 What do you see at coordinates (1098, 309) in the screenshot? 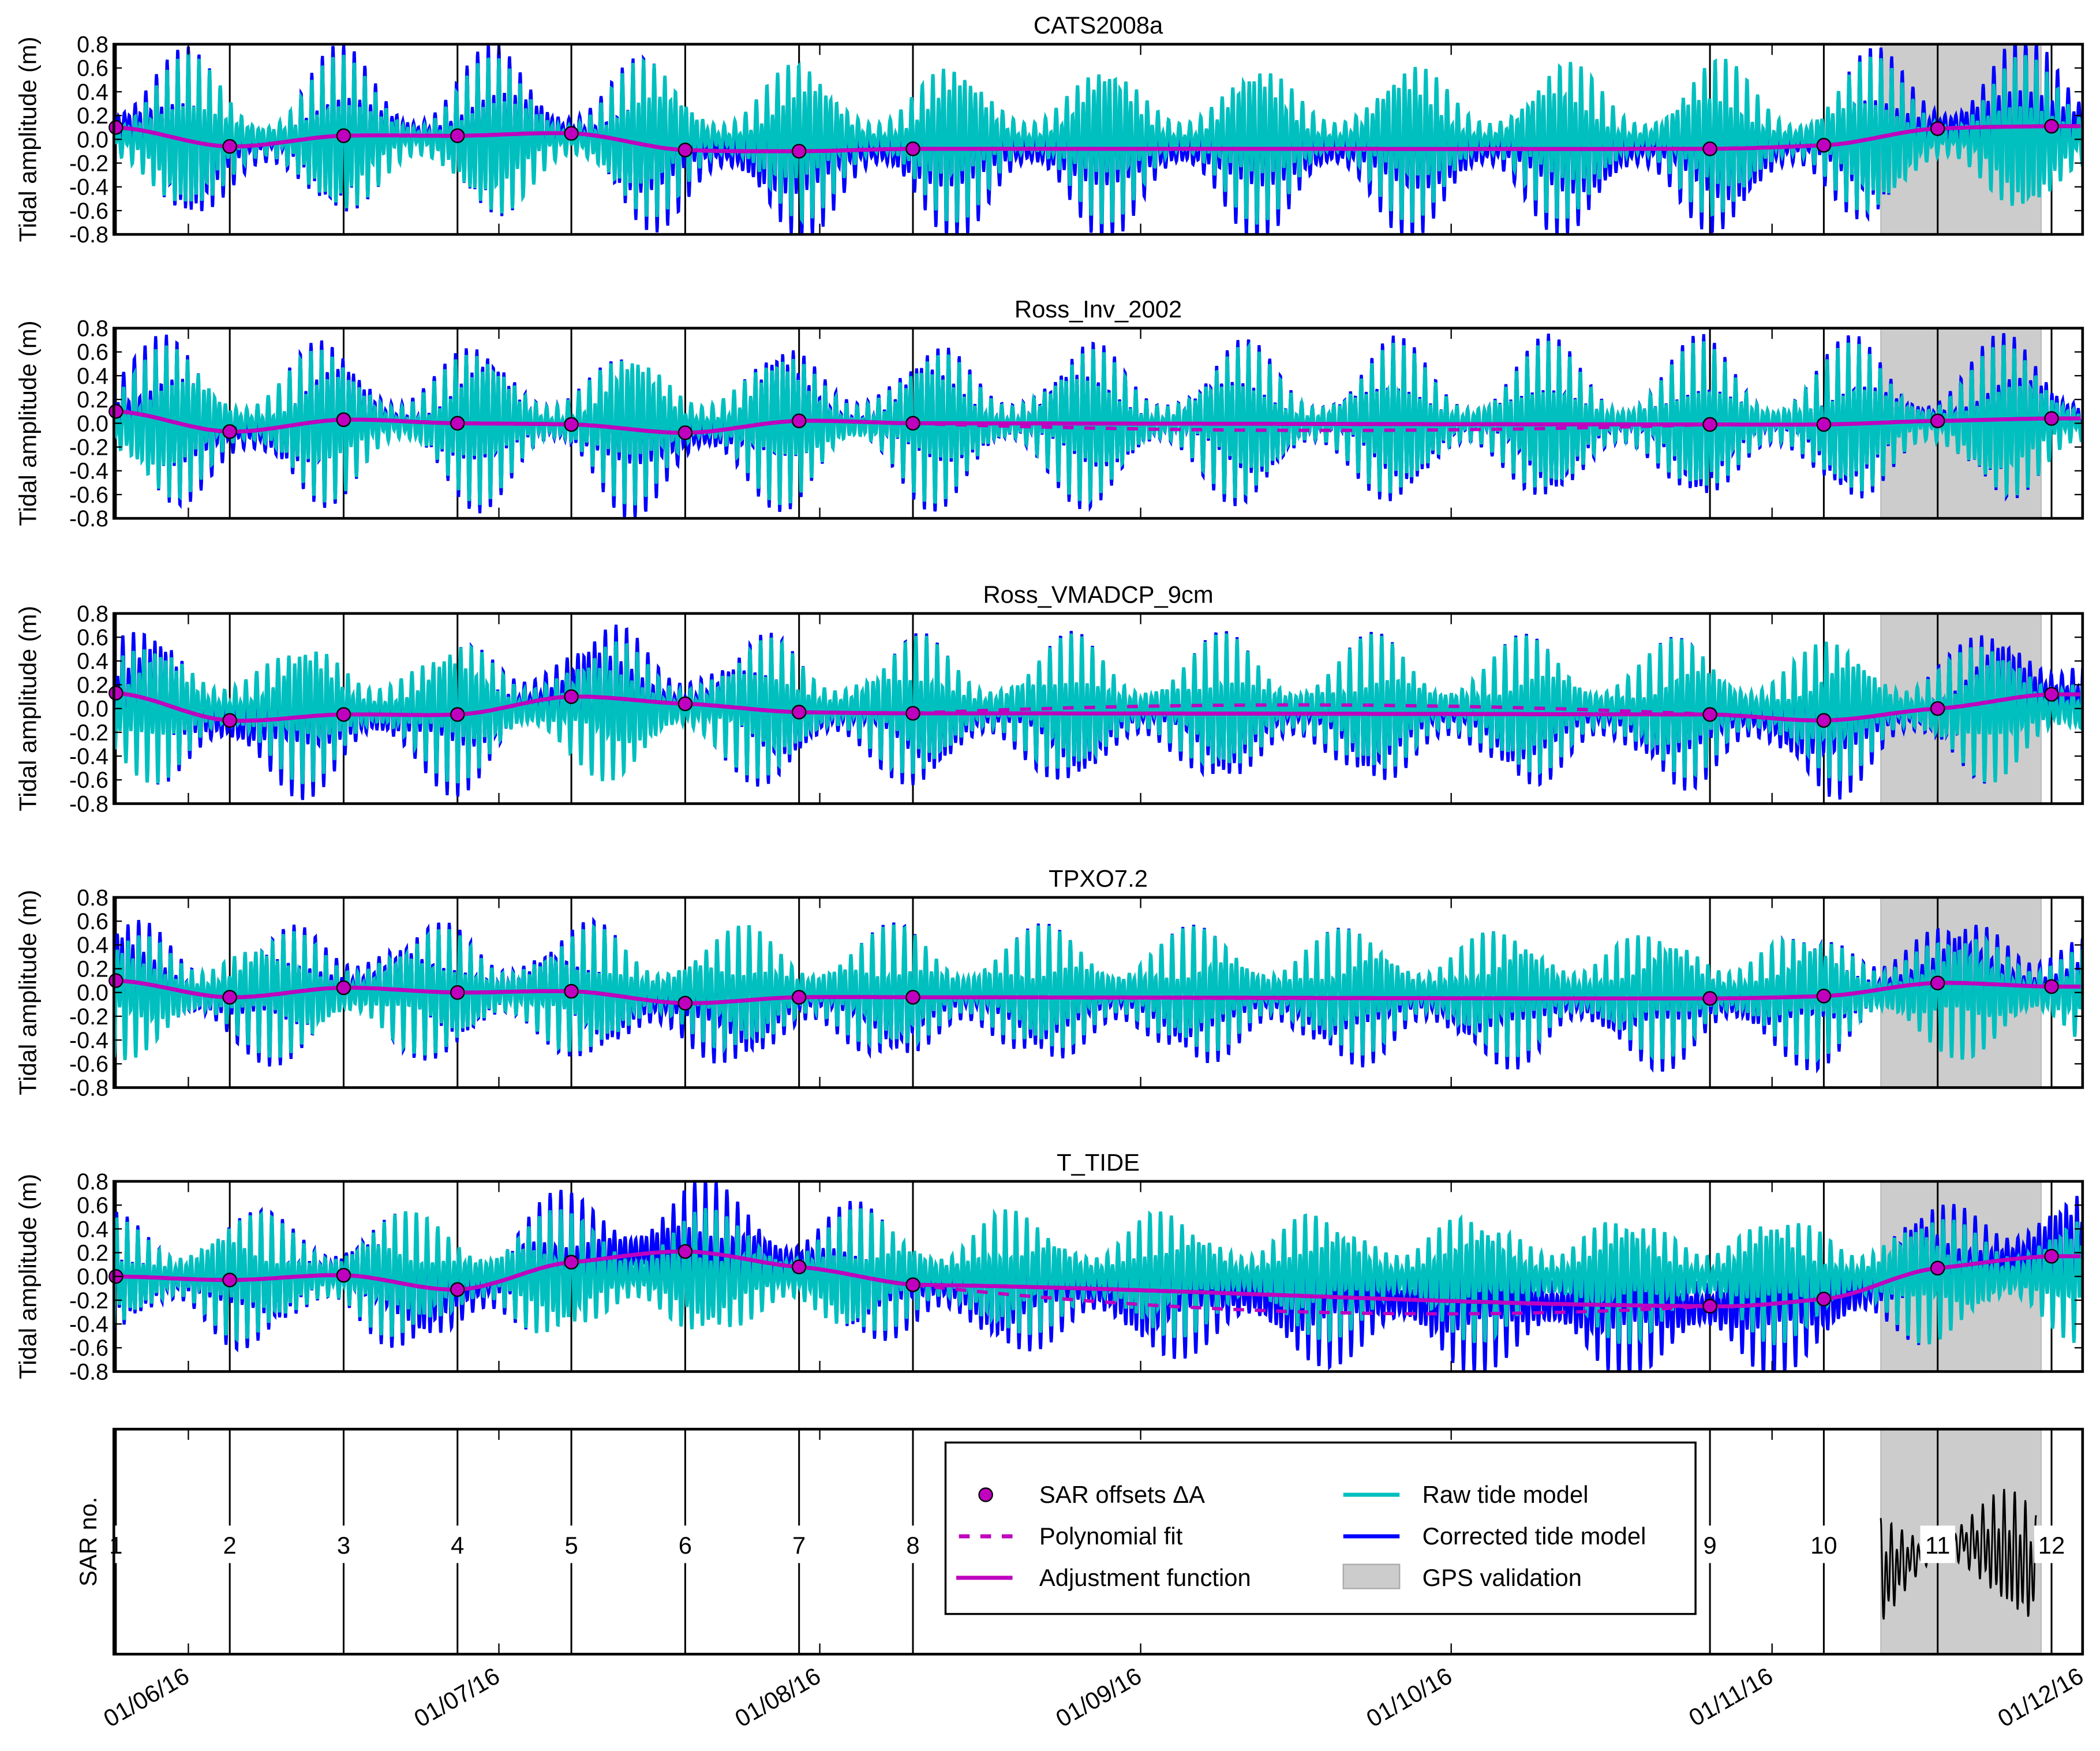
I see `panel-title: Ross_Inv_2002` at bounding box center [1098, 309].